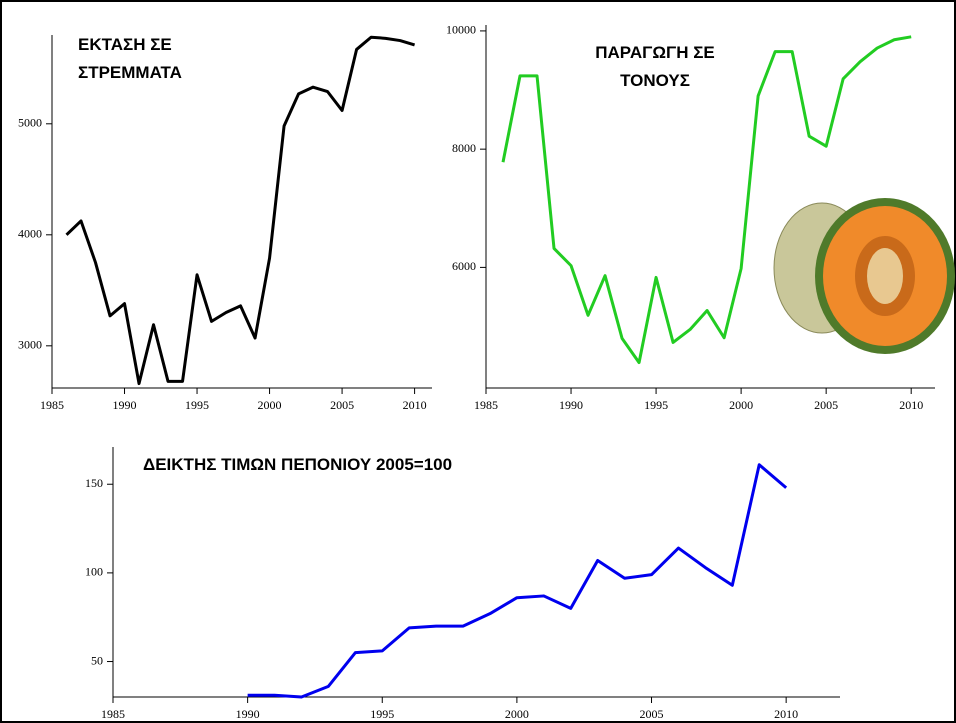  I want to click on y-tick-label: 10000, so click(461, 30).